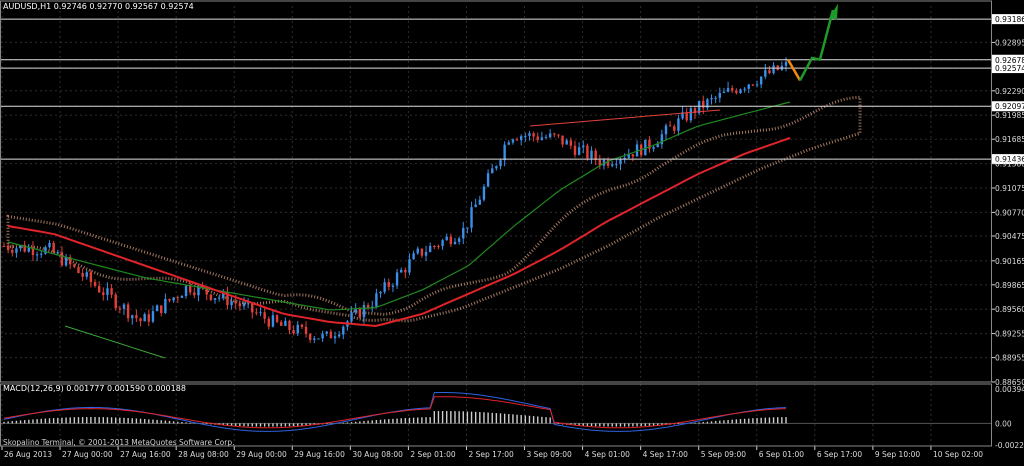  What do you see at coordinates (898, 454) in the screenshot?
I see `x-tick-label: 9 Sep 10:00` at bounding box center [898, 454].